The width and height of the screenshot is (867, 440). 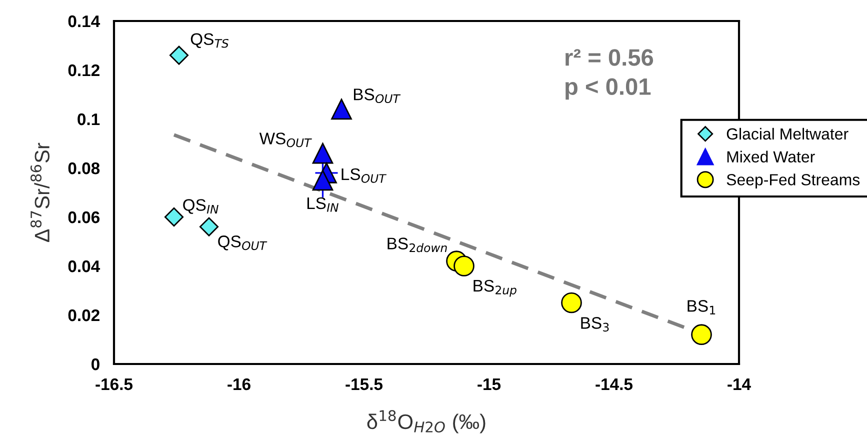 I want to click on y-tick-label: 0.1, so click(x=89, y=119).